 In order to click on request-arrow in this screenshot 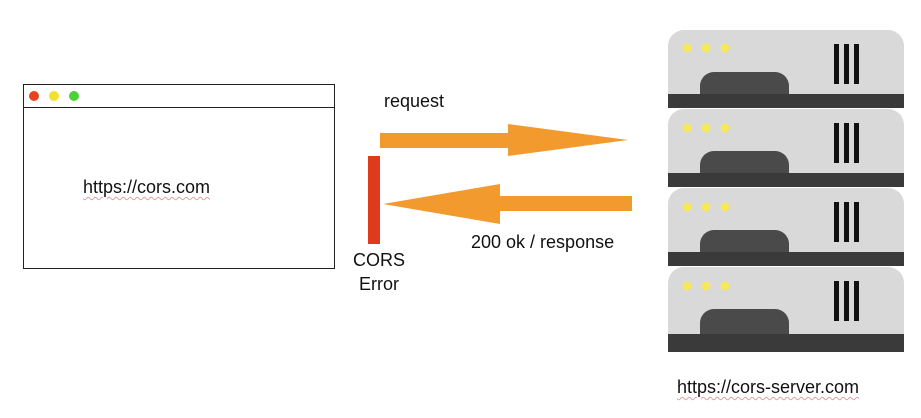, I will do `click(504, 140)`.